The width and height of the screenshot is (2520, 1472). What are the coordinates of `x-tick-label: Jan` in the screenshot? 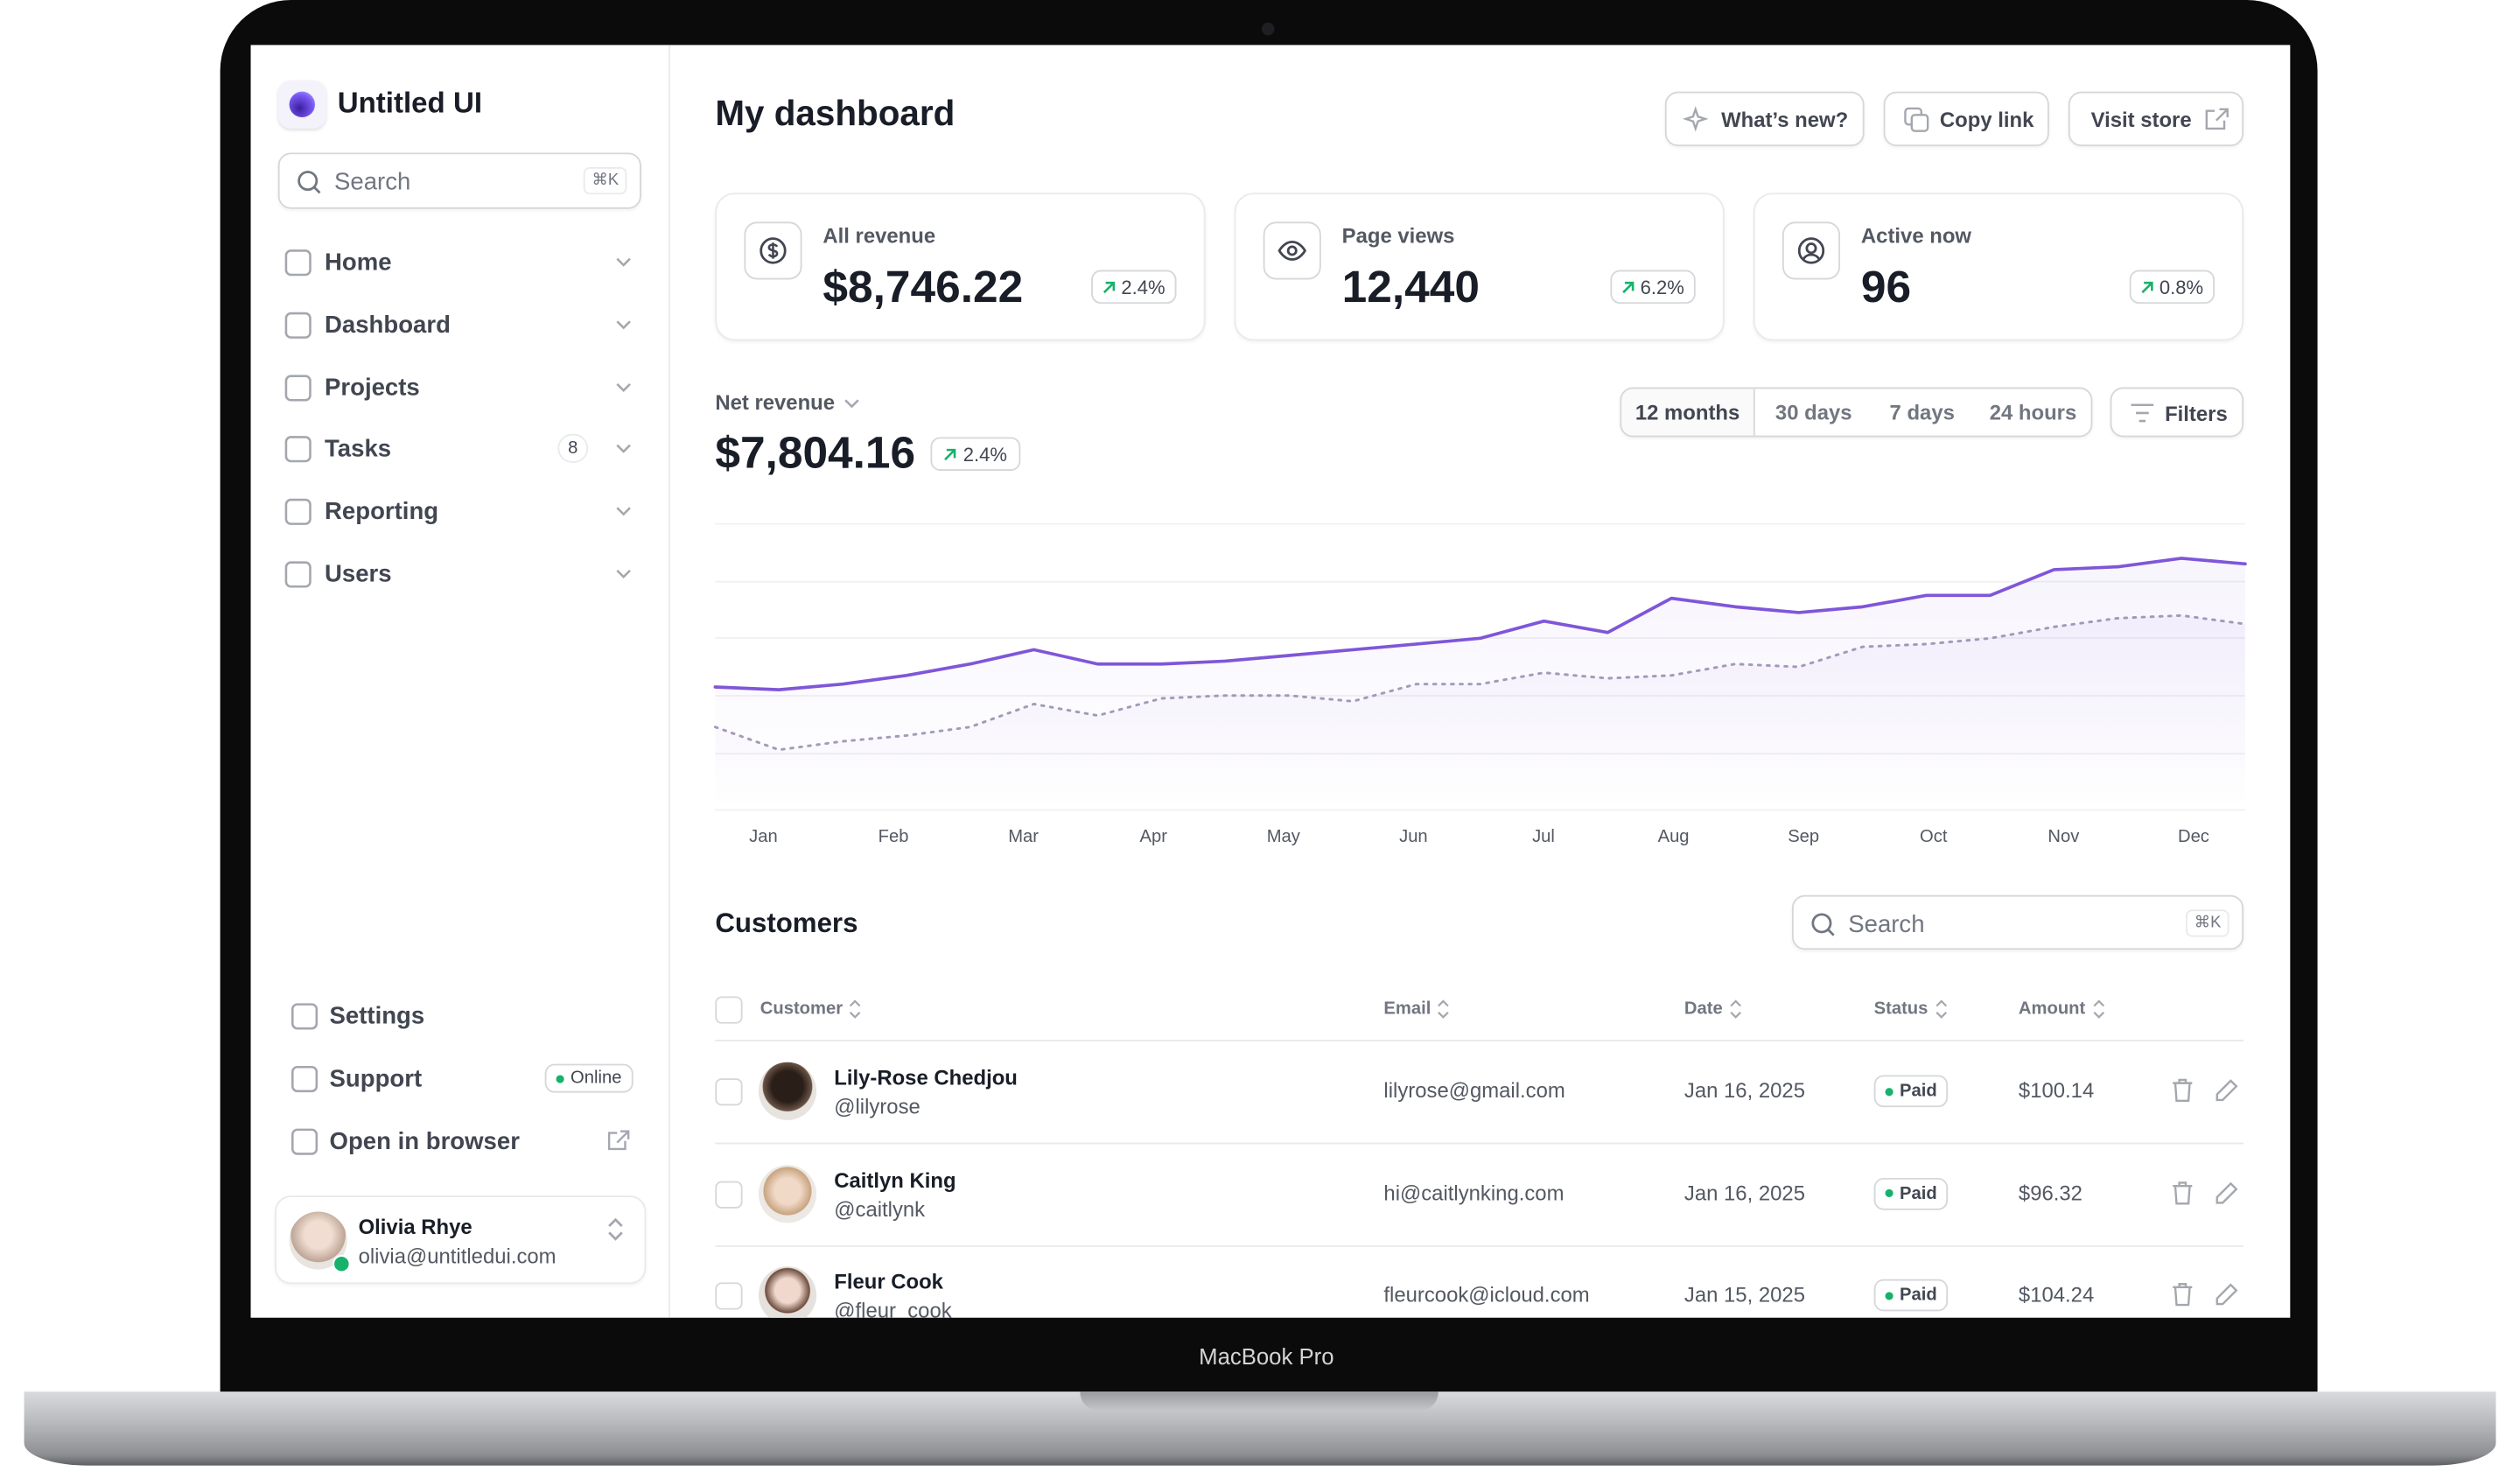 It's located at (763, 837).